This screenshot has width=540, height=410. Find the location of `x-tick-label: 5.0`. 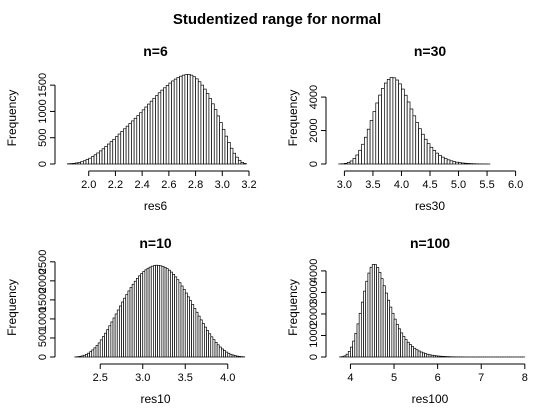

x-tick-label: 5.0 is located at coordinates (458, 185).